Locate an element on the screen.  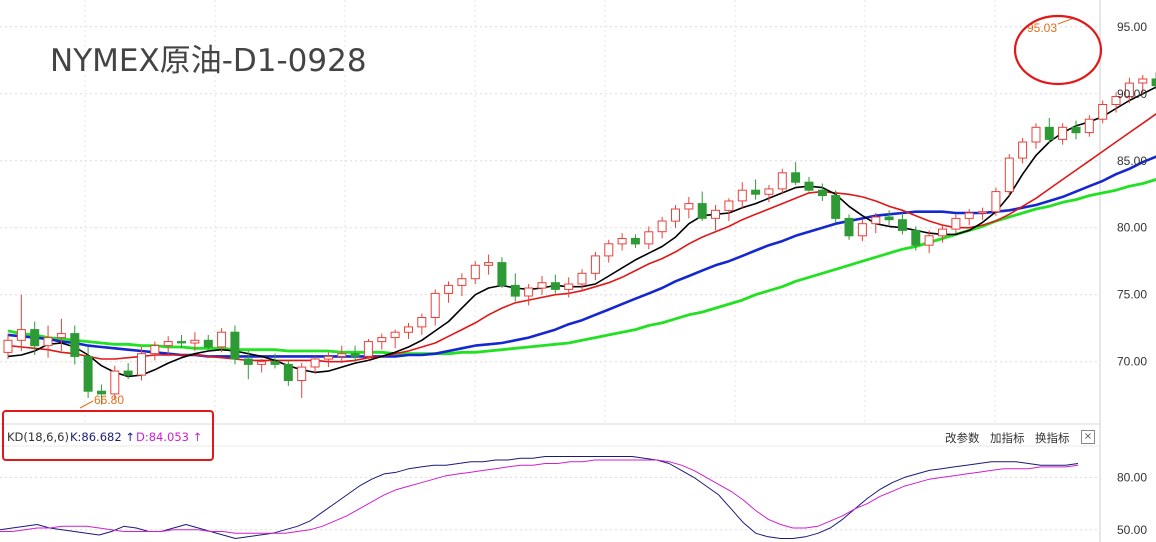
high-price-pointer is located at coordinates (1066, 21).